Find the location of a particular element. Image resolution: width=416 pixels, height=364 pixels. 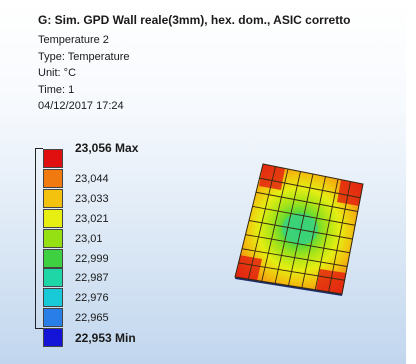

plate-outline is located at coordinates (299, 229).